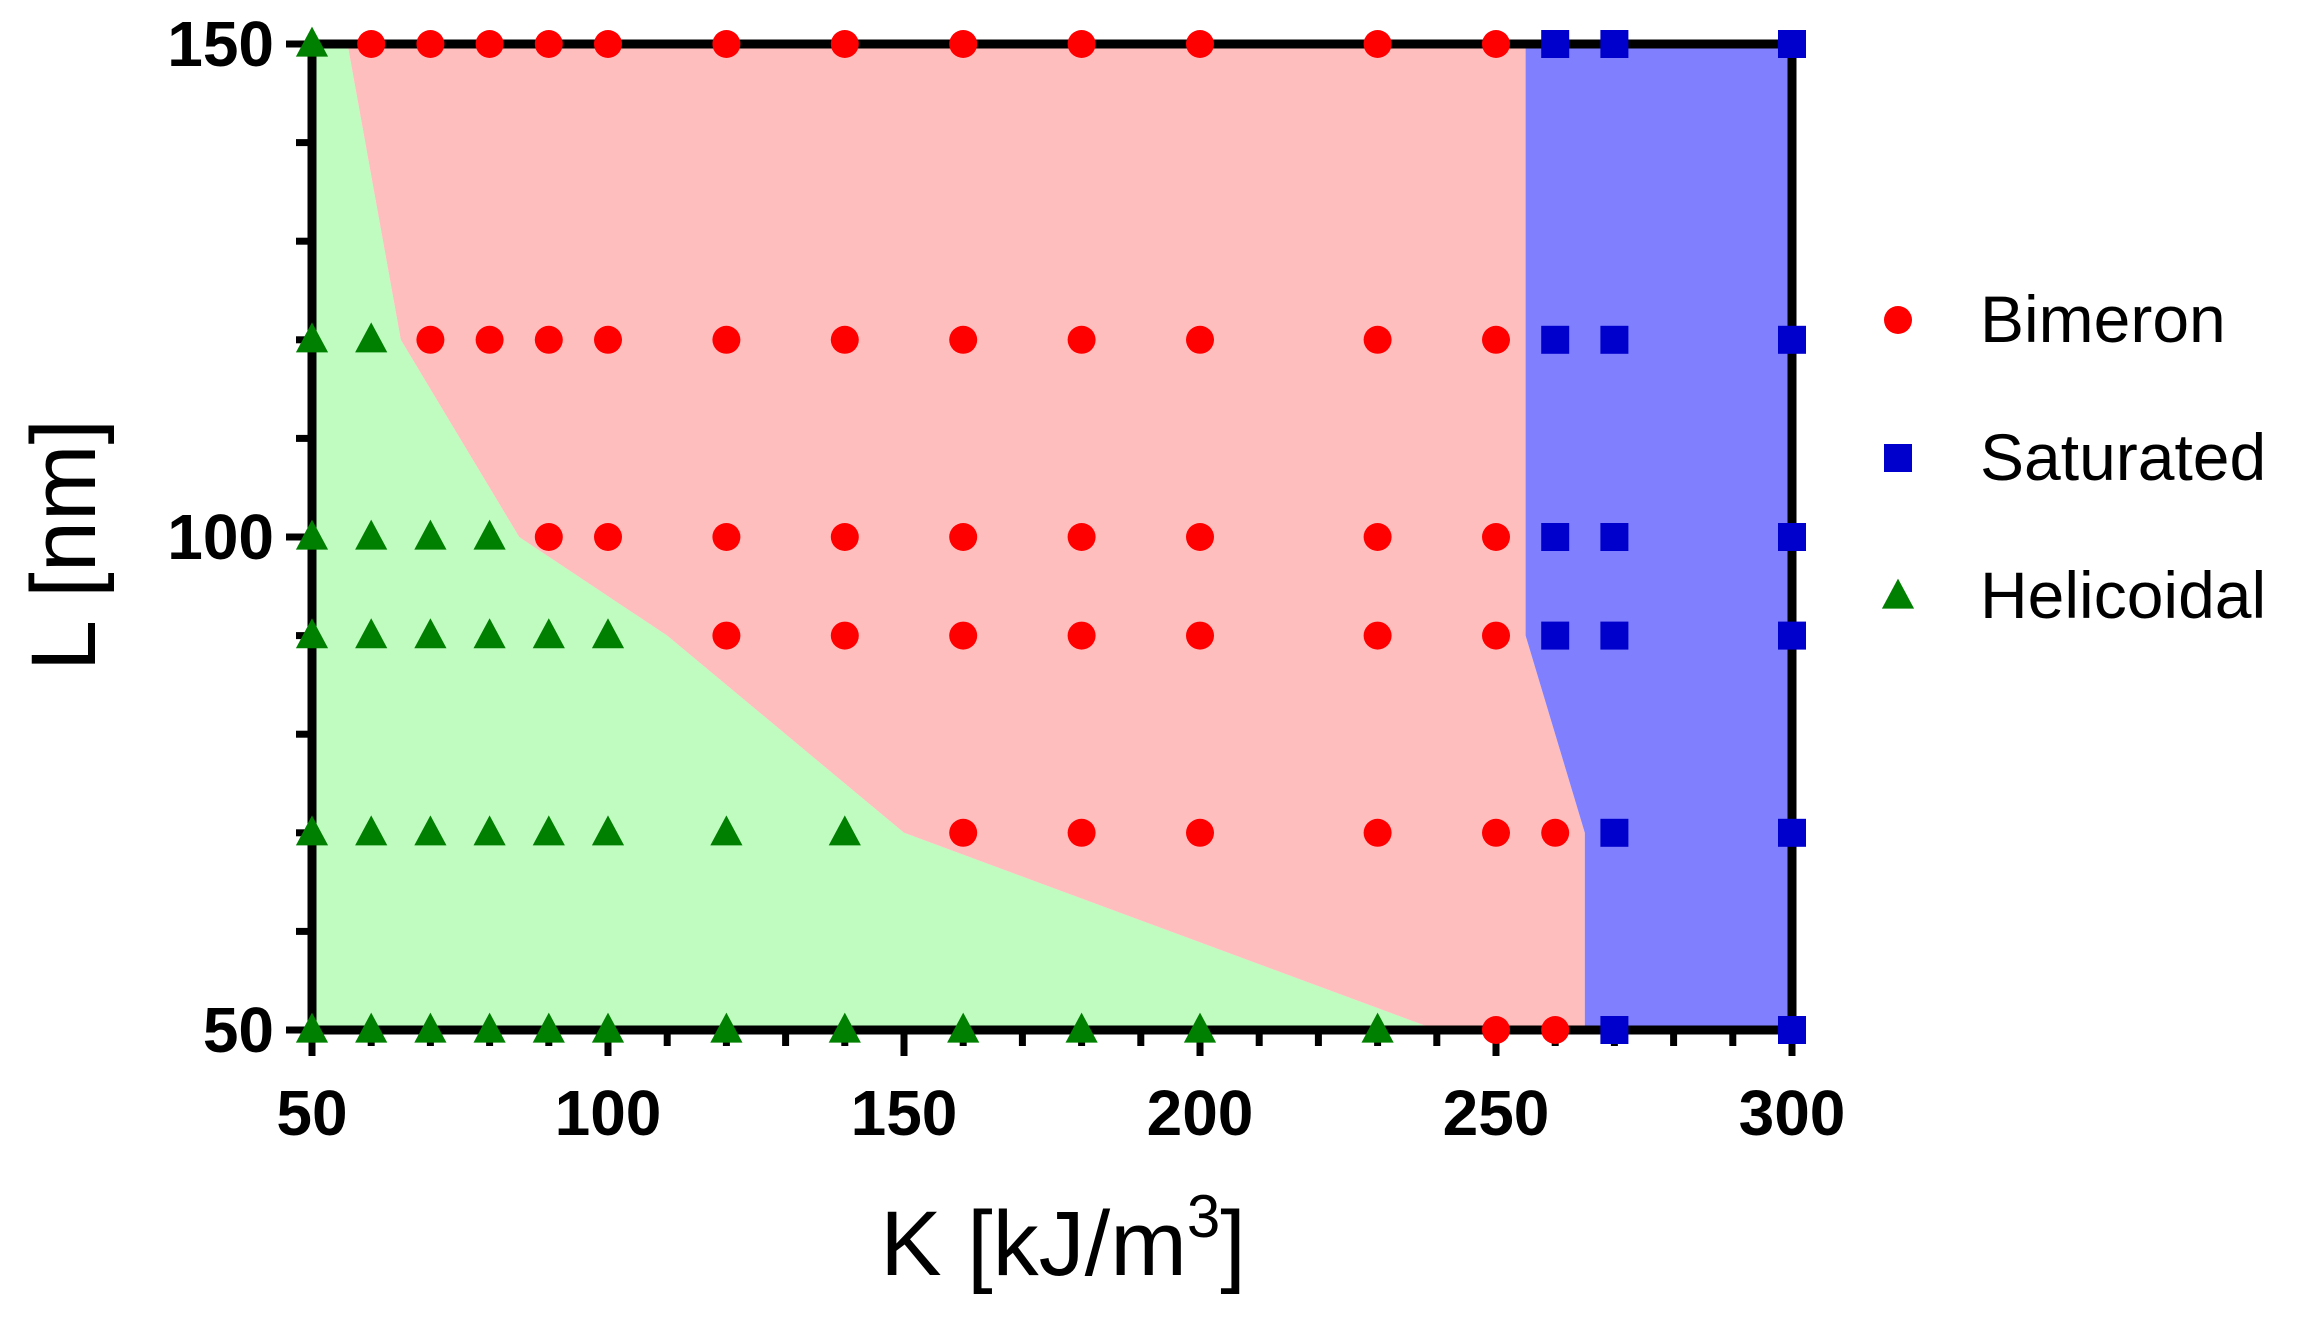 This screenshot has height=1326, width=2299. What do you see at coordinates (2123, 457) in the screenshot?
I see `legend-label-saturated: Saturated` at bounding box center [2123, 457].